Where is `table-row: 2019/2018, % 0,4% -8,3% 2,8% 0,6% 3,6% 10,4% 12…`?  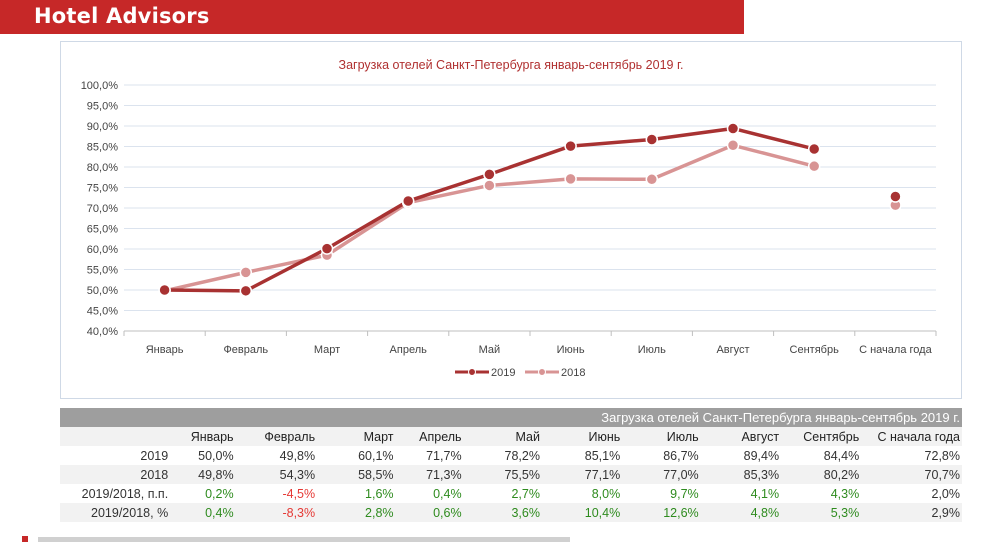
table-row: 2019/2018, % 0,4% -8,3% 2,8% 0,6% 3,6% 10,4% 12… is located at coordinates (511, 512).